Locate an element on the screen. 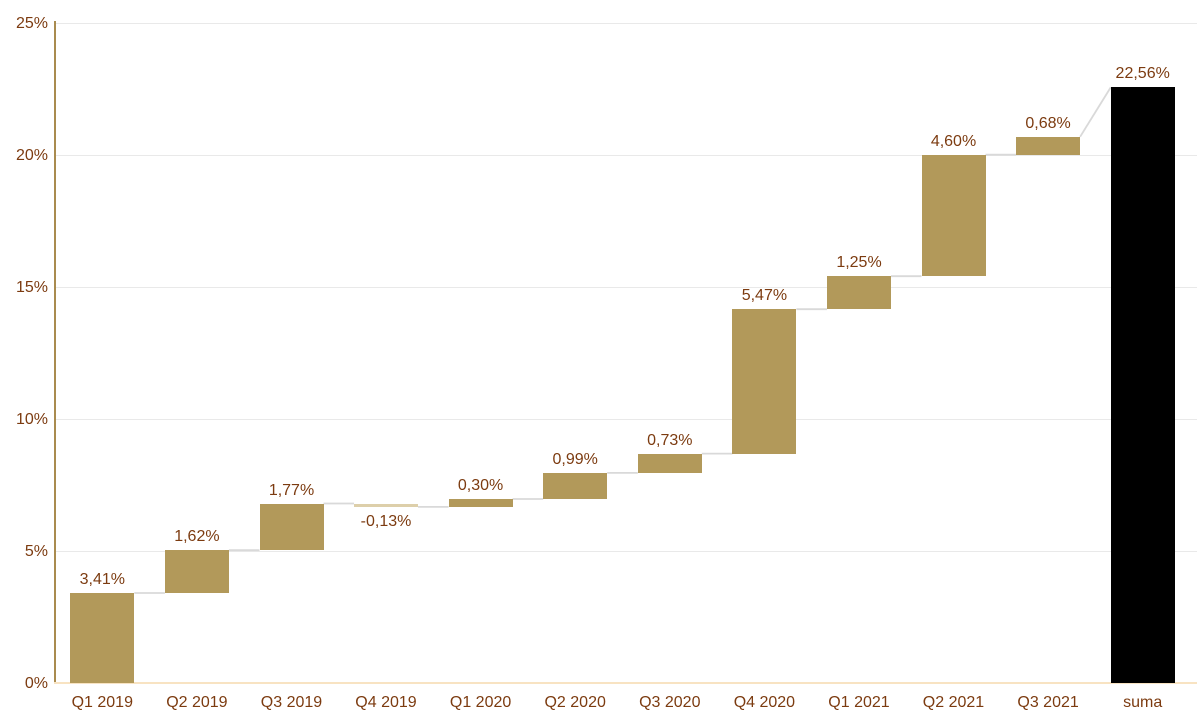  y-axis-line is located at coordinates (55, 351).